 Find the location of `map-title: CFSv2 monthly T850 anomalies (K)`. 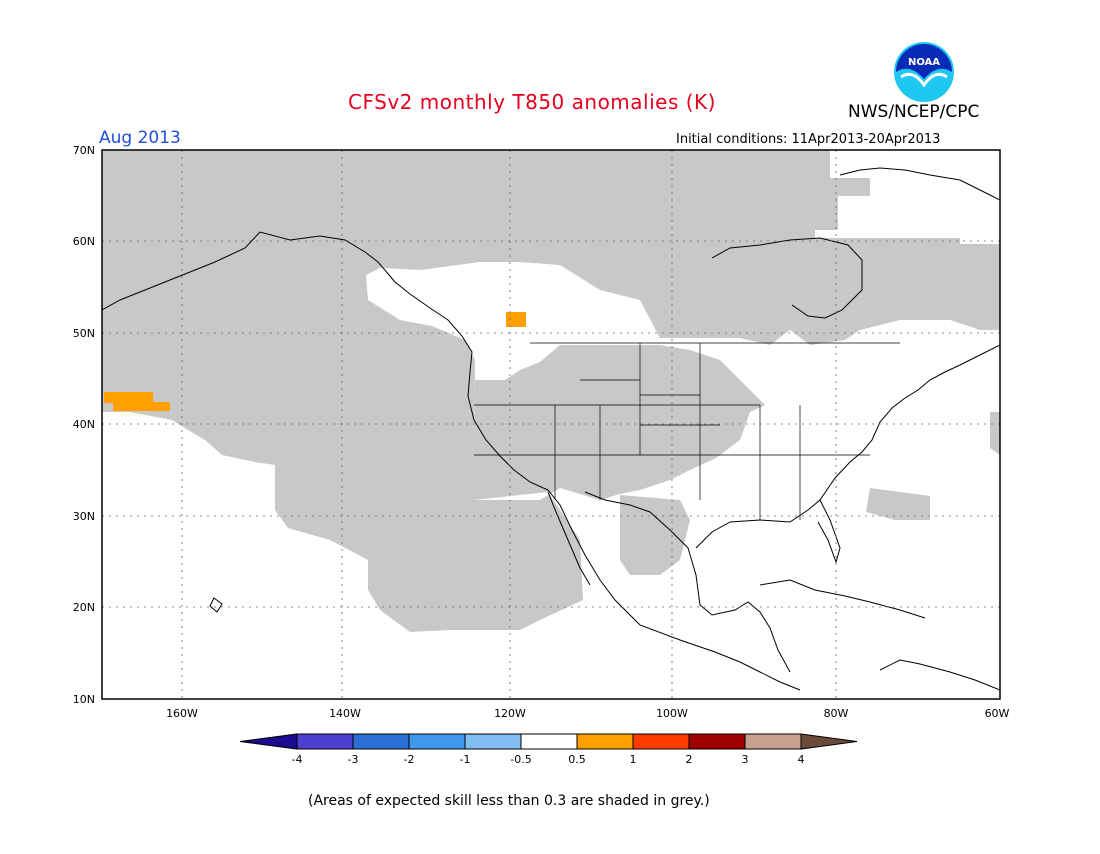

map-title: CFSv2 monthly T850 anomalies (K) is located at coordinates (532, 102).